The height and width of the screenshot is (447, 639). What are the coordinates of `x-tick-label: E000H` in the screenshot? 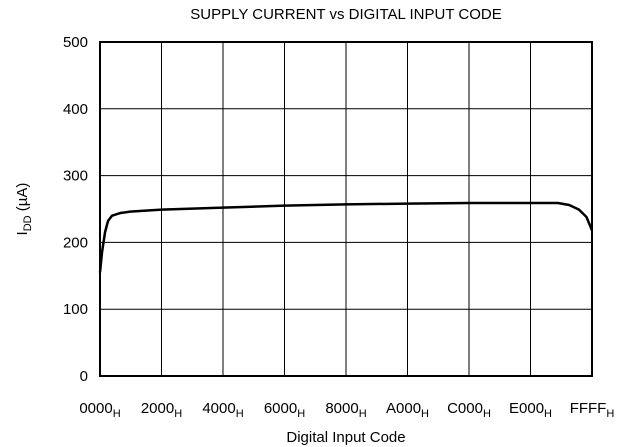 It's located at (530, 410).